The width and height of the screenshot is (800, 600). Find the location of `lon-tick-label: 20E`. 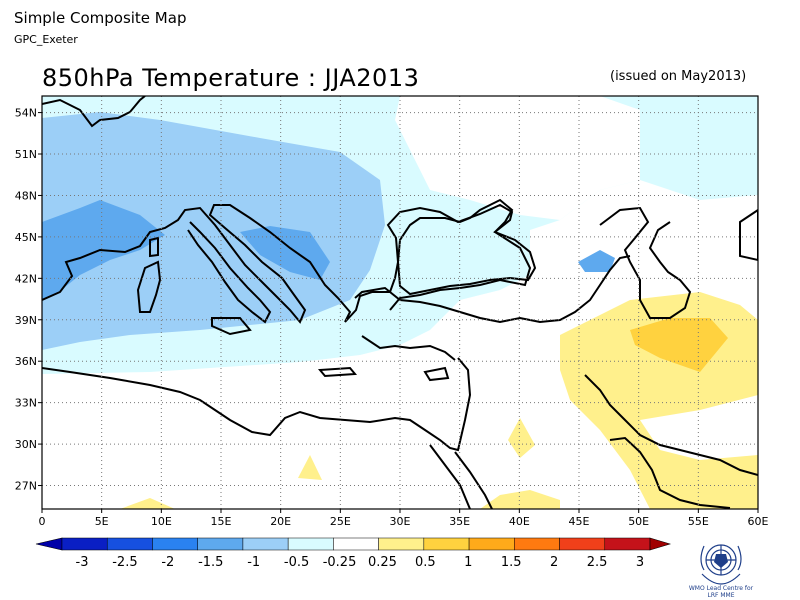

lon-tick-label: 20E is located at coordinates (280, 521).